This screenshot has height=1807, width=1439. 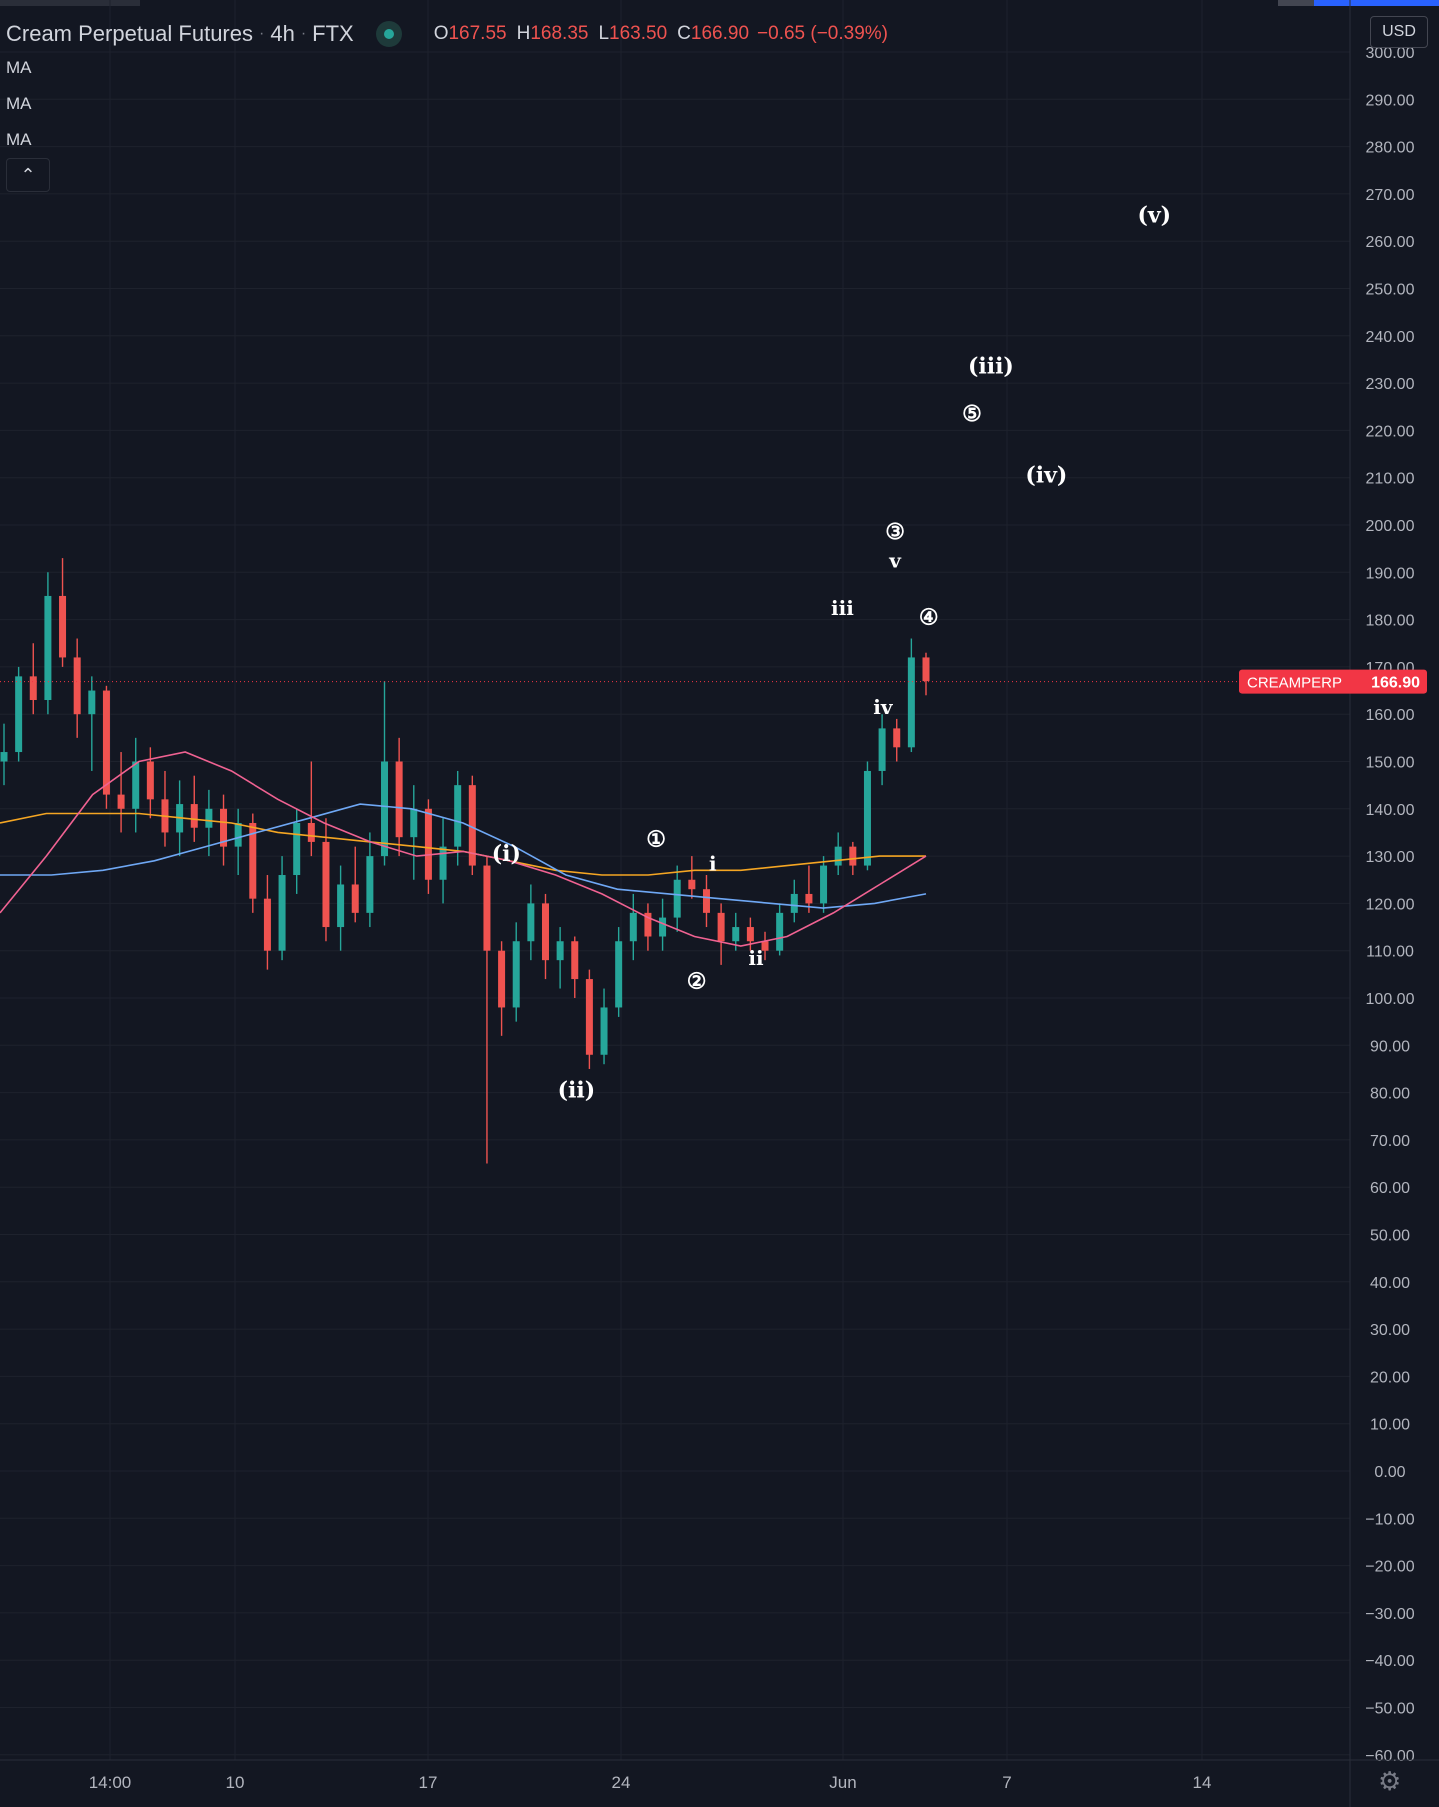 I want to click on collapse-indicators-button: ⌃, so click(x=28, y=175).